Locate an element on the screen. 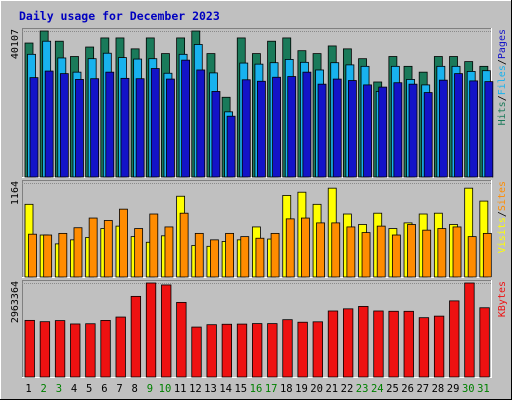 The width and height of the screenshot is (512, 400). legend-kbytes: KBytes is located at coordinates (502, 299).